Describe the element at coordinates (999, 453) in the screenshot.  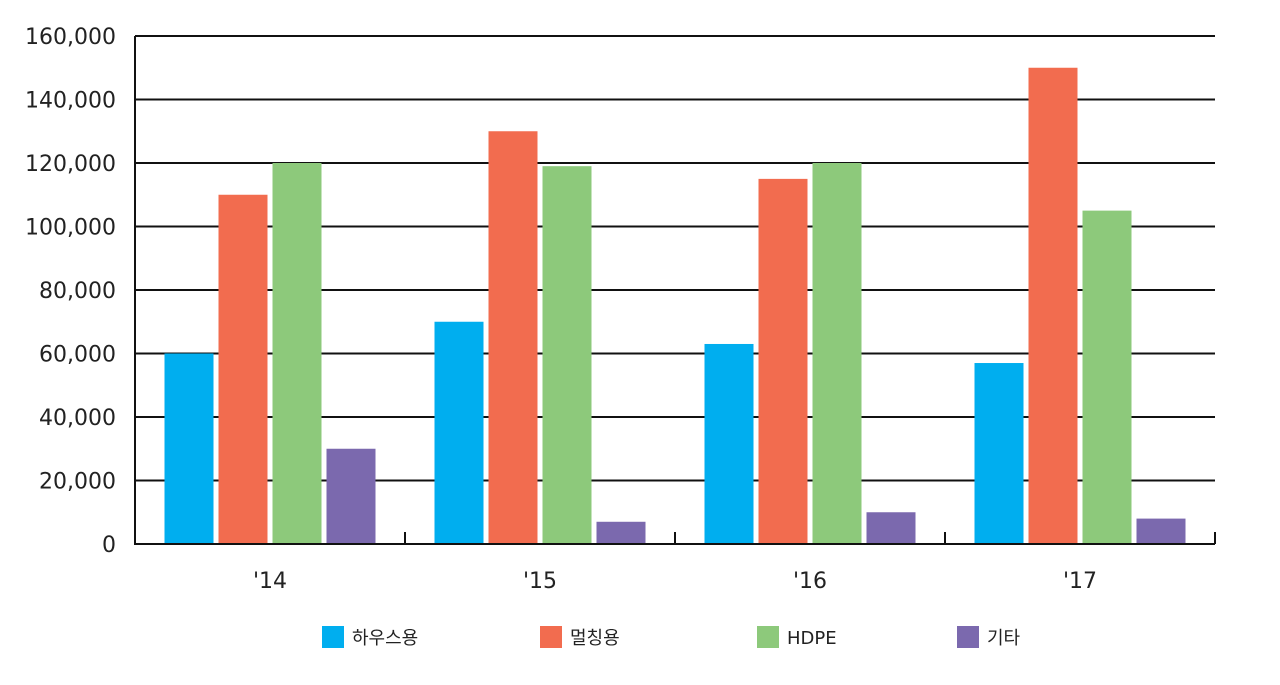
I see `bar-하우스용-'17` at that location.